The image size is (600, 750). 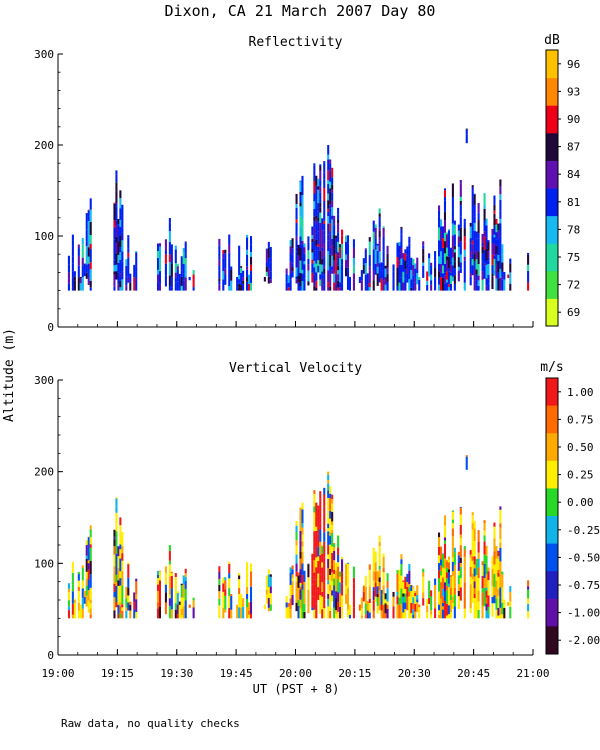 I want to click on colorbar-label: 90, so click(x=573, y=119).